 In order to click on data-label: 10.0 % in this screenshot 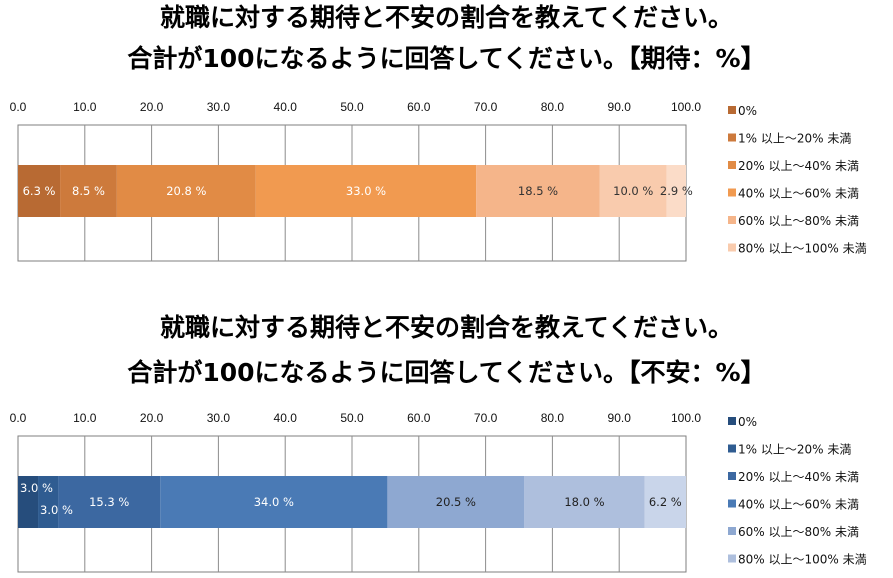, I will do `click(633, 191)`.